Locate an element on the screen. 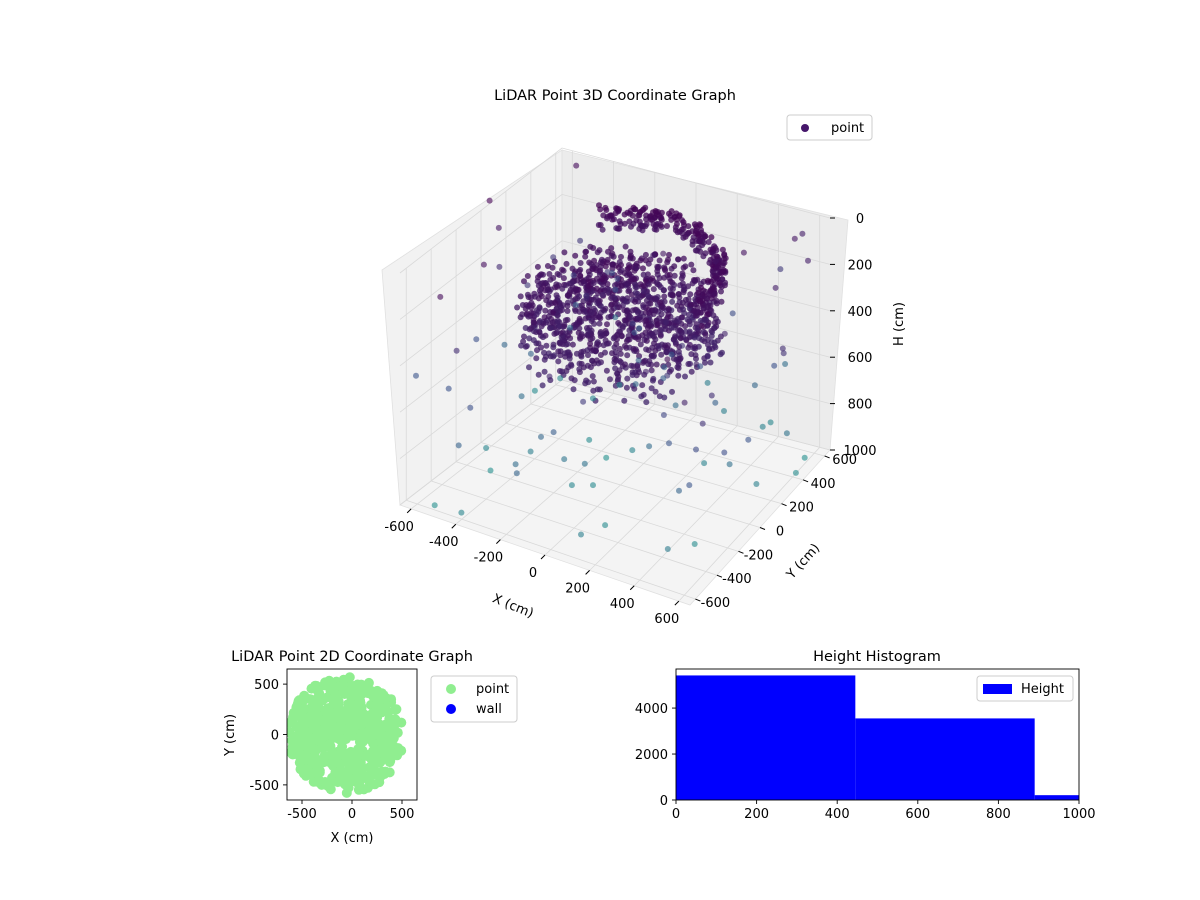  y-tick-label-3d: -400 is located at coordinates (737, 579).